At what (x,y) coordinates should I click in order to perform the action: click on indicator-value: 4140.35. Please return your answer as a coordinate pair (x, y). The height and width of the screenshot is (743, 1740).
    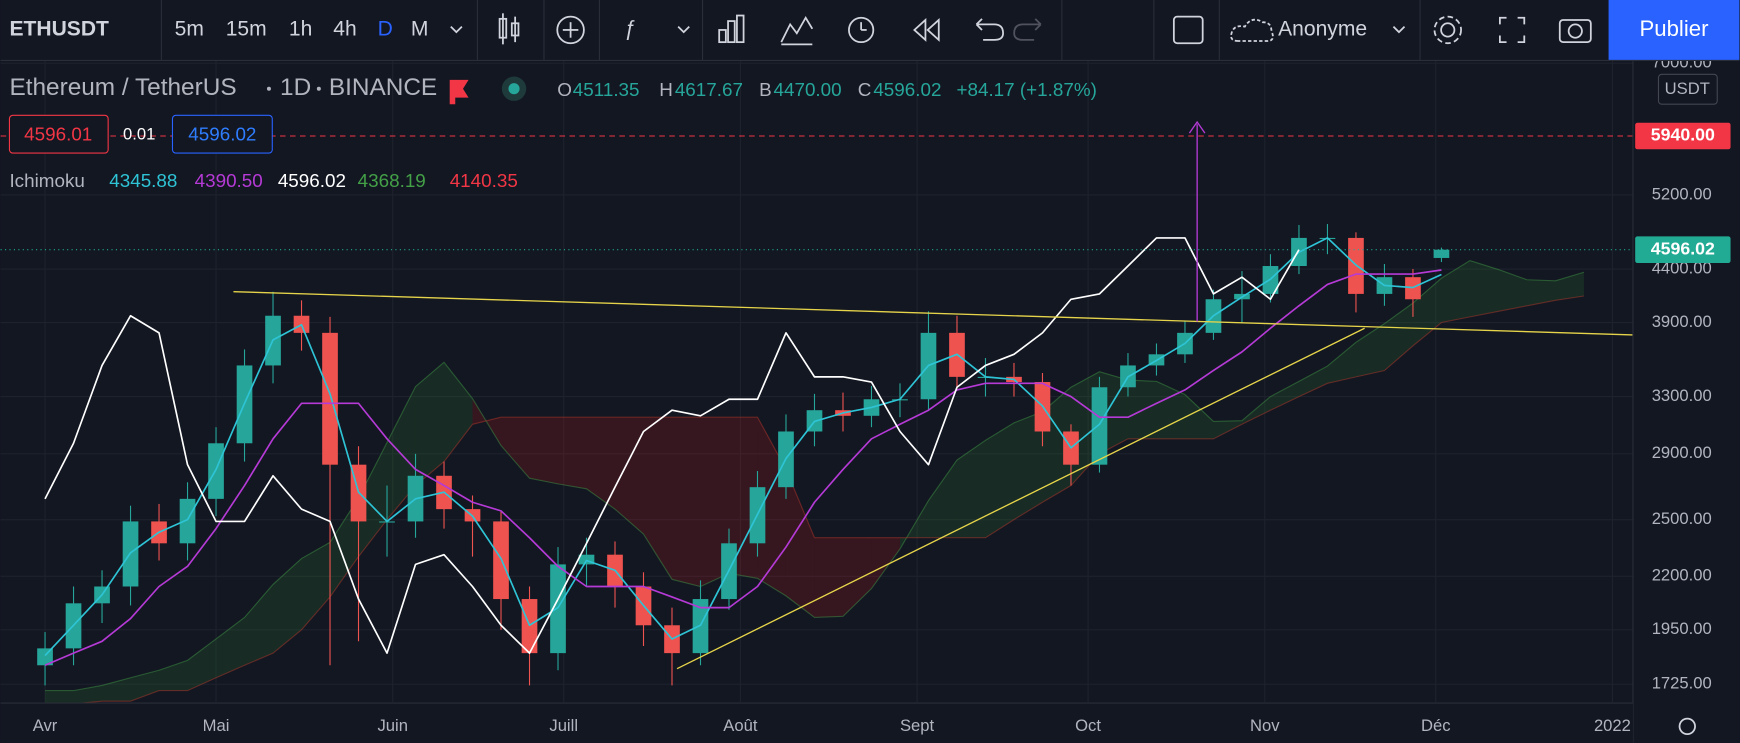
    Looking at the image, I should click on (484, 180).